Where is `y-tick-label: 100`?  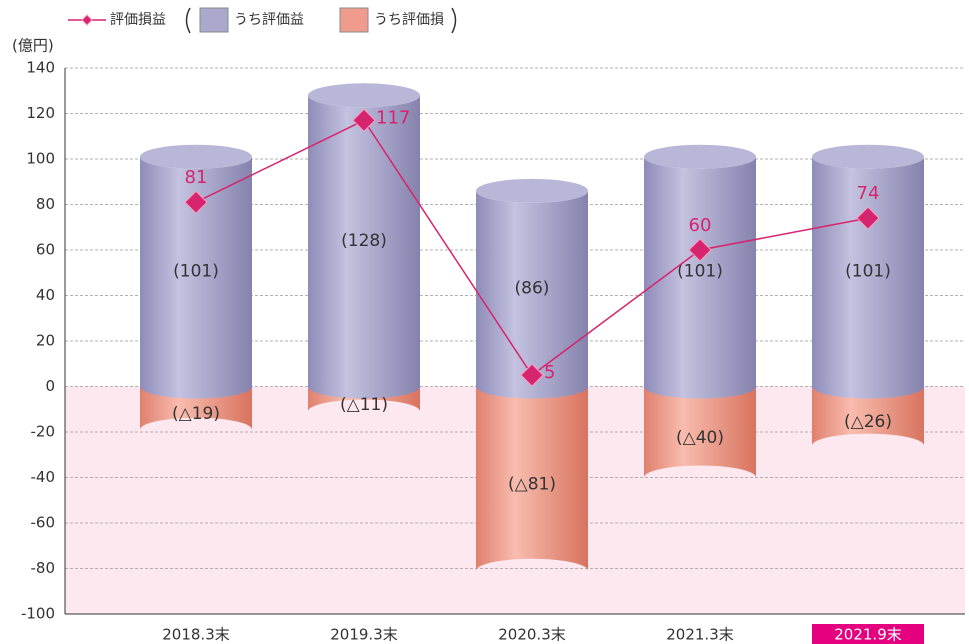
y-tick-label: 100 is located at coordinates (40, 159).